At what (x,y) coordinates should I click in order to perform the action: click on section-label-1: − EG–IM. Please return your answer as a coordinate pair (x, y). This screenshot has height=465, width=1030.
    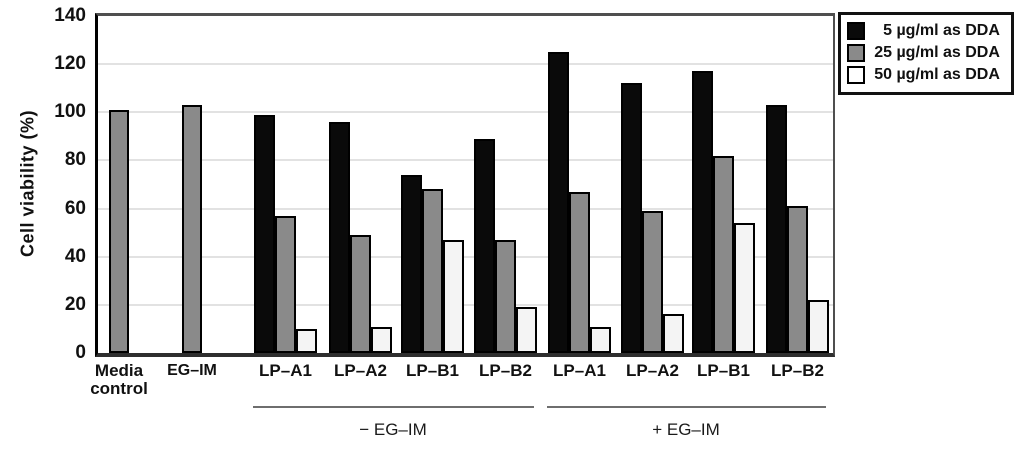
    Looking at the image, I should click on (393, 429).